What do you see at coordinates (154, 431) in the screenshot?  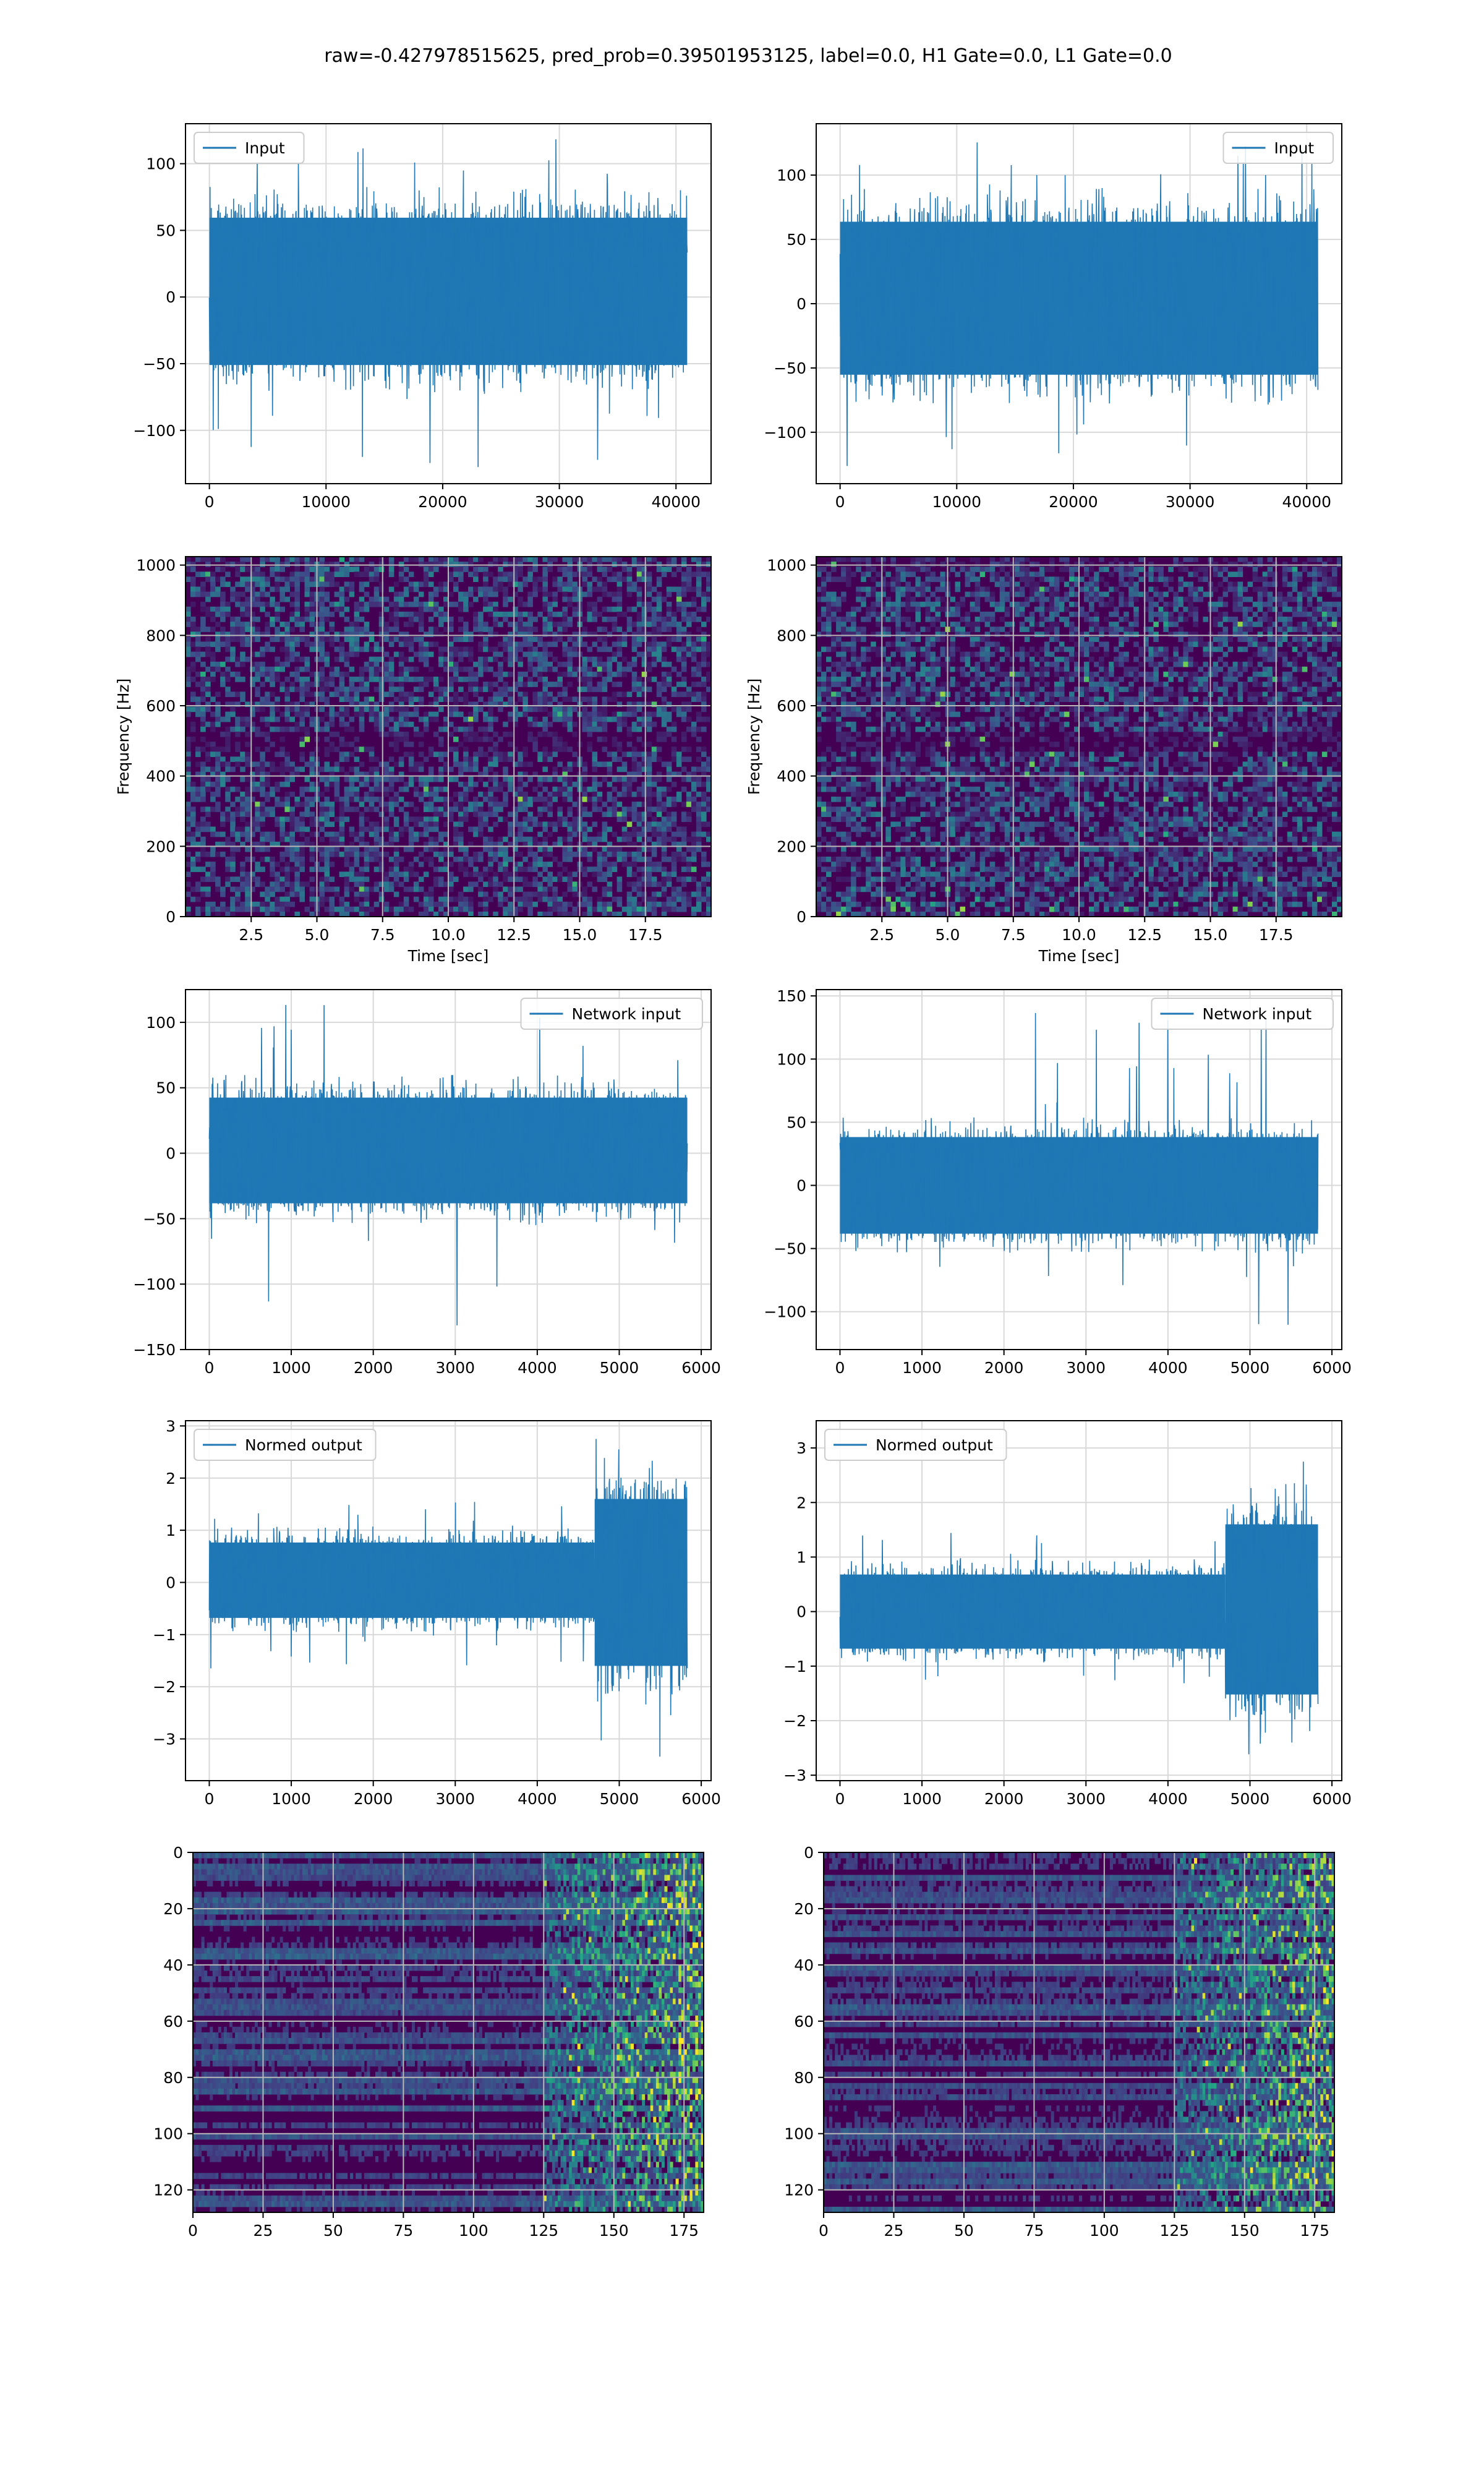 I see `y-tick-label: −100` at bounding box center [154, 431].